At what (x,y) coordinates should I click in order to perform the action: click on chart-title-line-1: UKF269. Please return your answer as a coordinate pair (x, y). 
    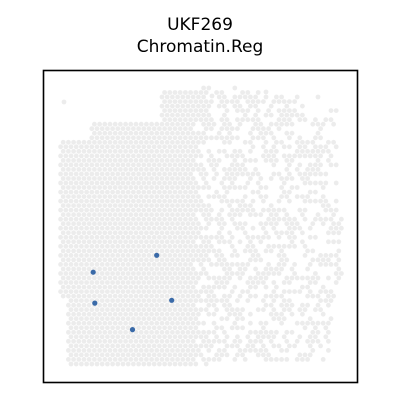
    Looking at the image, I should click on (200, 25).